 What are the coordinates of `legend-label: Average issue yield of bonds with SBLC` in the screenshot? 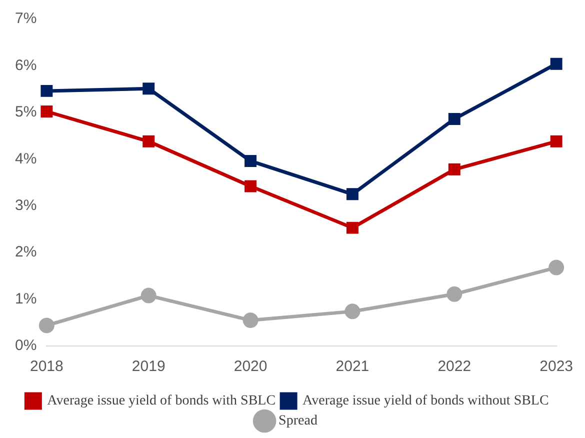 It's located at (161, 401).